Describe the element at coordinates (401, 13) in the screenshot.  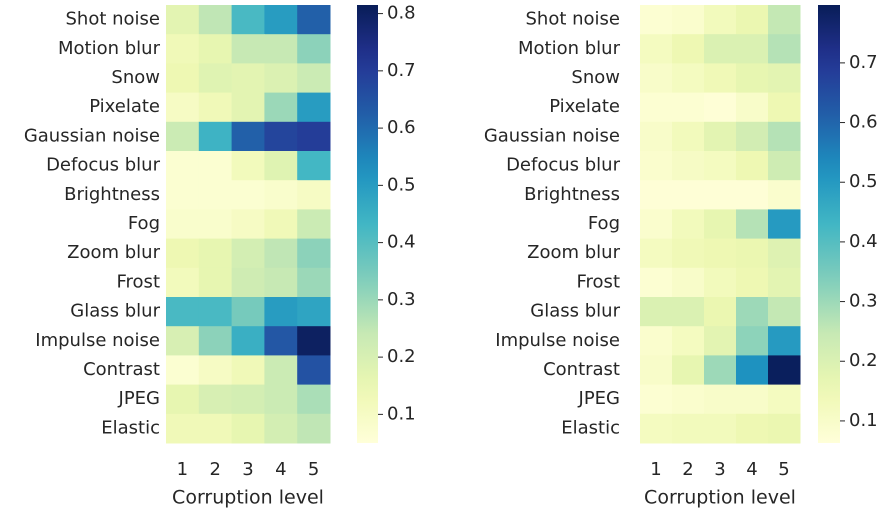
I see `colorbar-tick-label: 0.8` at that location.